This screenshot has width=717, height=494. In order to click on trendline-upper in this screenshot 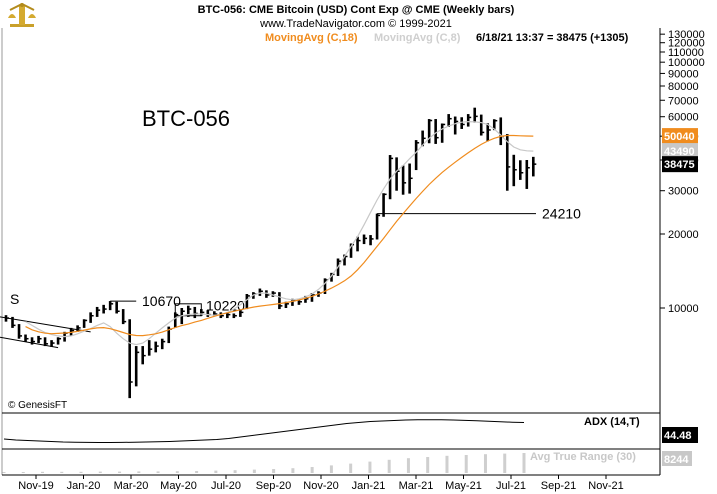, I will do `click(45, 324)`.